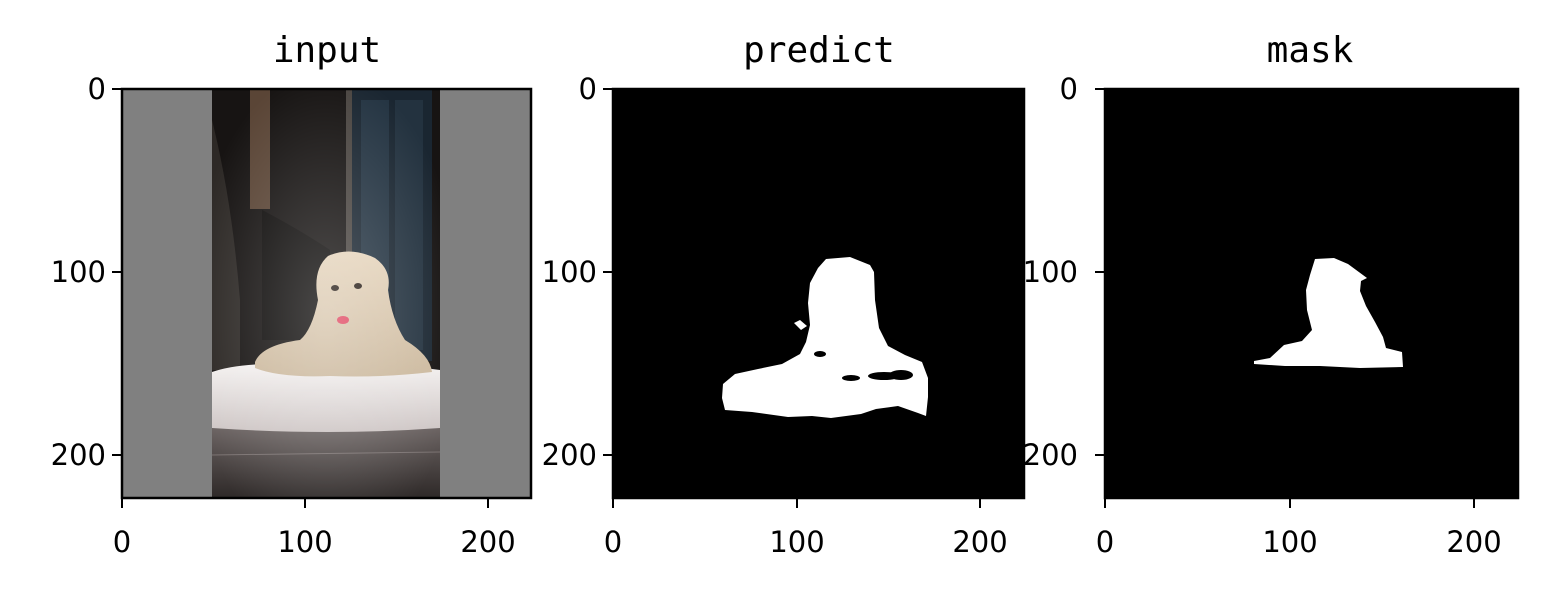 This screenshot has height=591, width=1546. What do you see at coordinates (485, 293) in the screenshot?
I see `right-padding` at bounding box center [485, 293].